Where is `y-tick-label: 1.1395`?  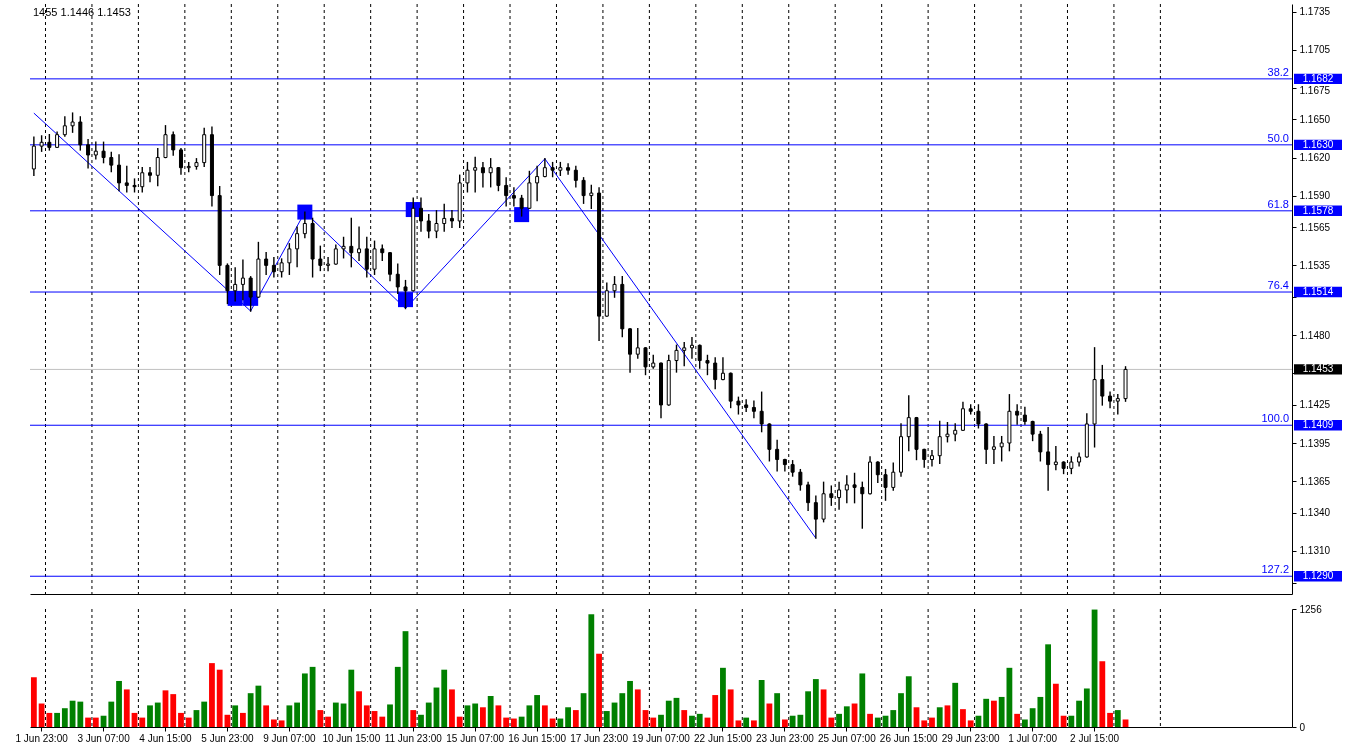
y-tick-label: 1.1395 is located at coordinates (1315, 443).